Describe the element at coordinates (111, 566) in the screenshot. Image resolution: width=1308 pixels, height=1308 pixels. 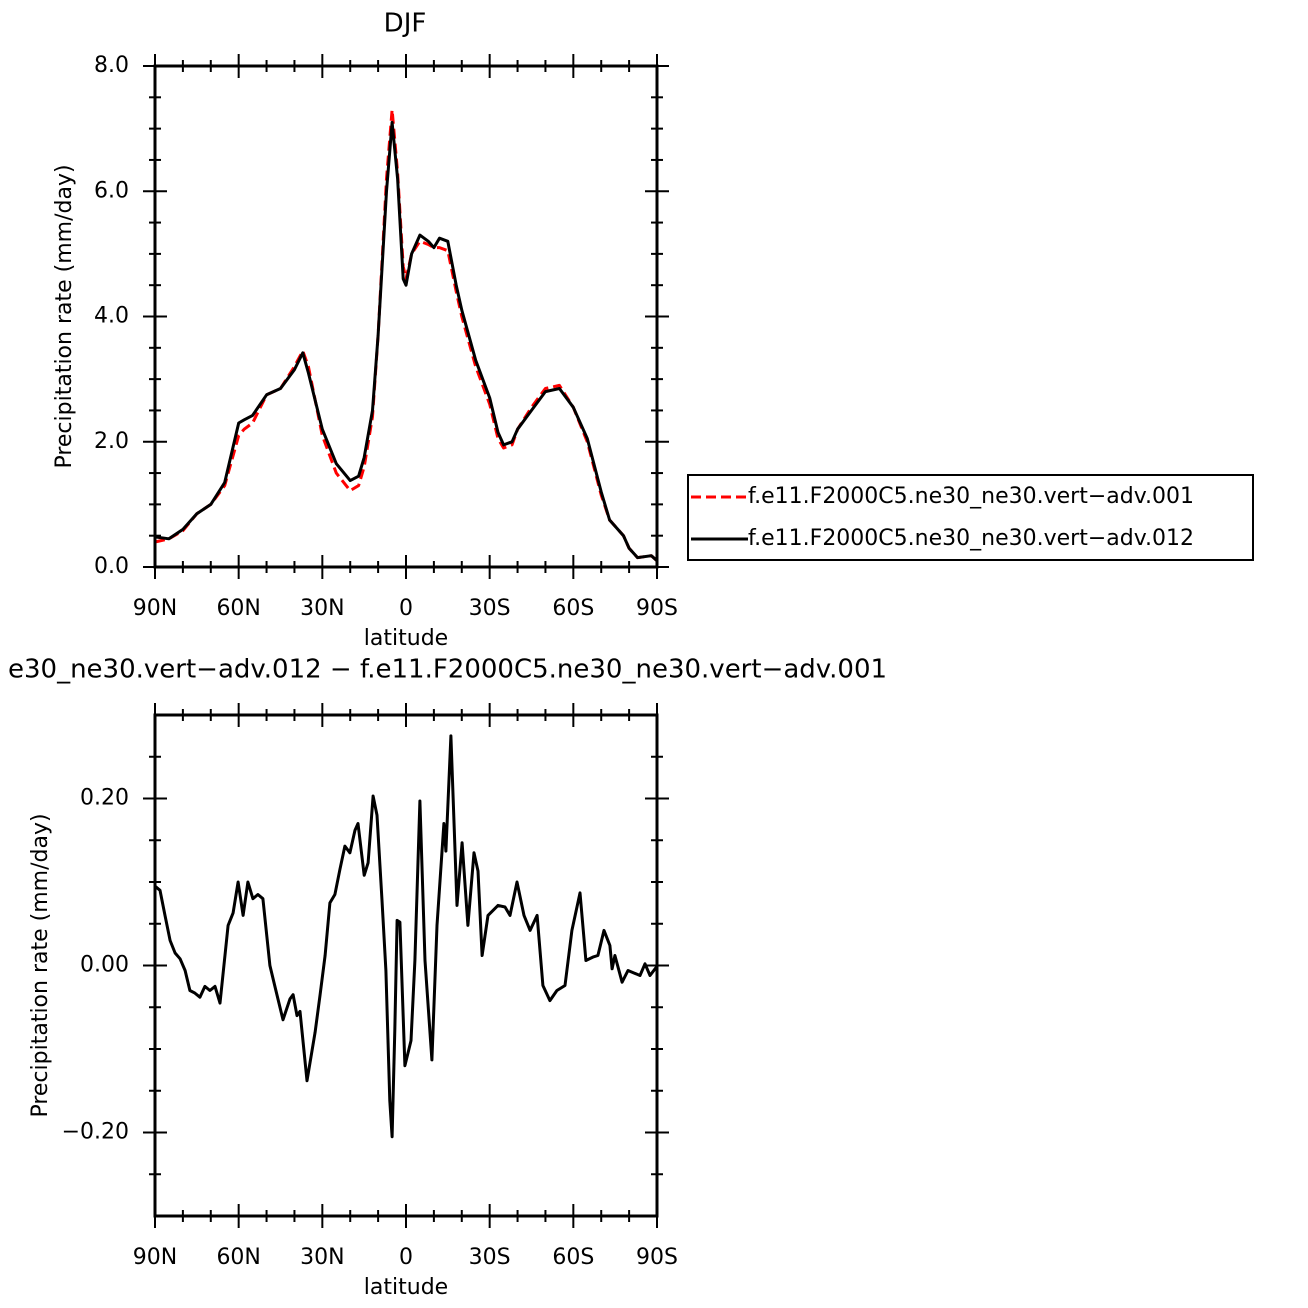
I see `y-tick-label: 0.0` at that location.